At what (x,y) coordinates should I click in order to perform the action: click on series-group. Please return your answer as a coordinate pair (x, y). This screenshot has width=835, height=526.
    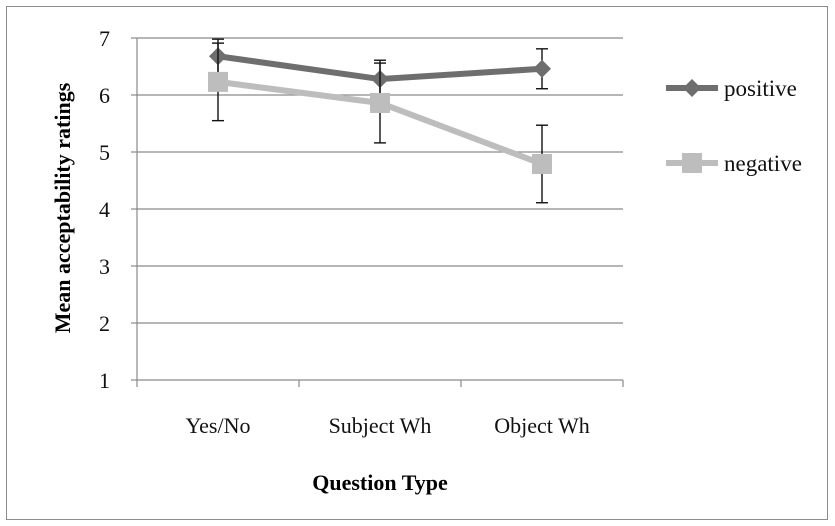
    Looking at the image, I should click on (380, 121).